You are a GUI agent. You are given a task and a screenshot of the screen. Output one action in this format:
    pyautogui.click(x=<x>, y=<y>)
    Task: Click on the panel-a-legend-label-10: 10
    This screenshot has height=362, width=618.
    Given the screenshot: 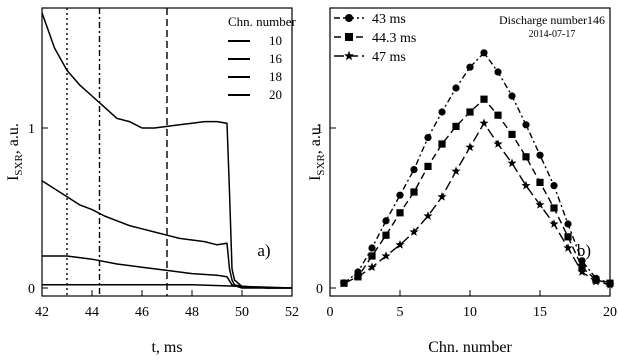 What is the action you would take?
    pyautogui.click(x=275, y=40)
    